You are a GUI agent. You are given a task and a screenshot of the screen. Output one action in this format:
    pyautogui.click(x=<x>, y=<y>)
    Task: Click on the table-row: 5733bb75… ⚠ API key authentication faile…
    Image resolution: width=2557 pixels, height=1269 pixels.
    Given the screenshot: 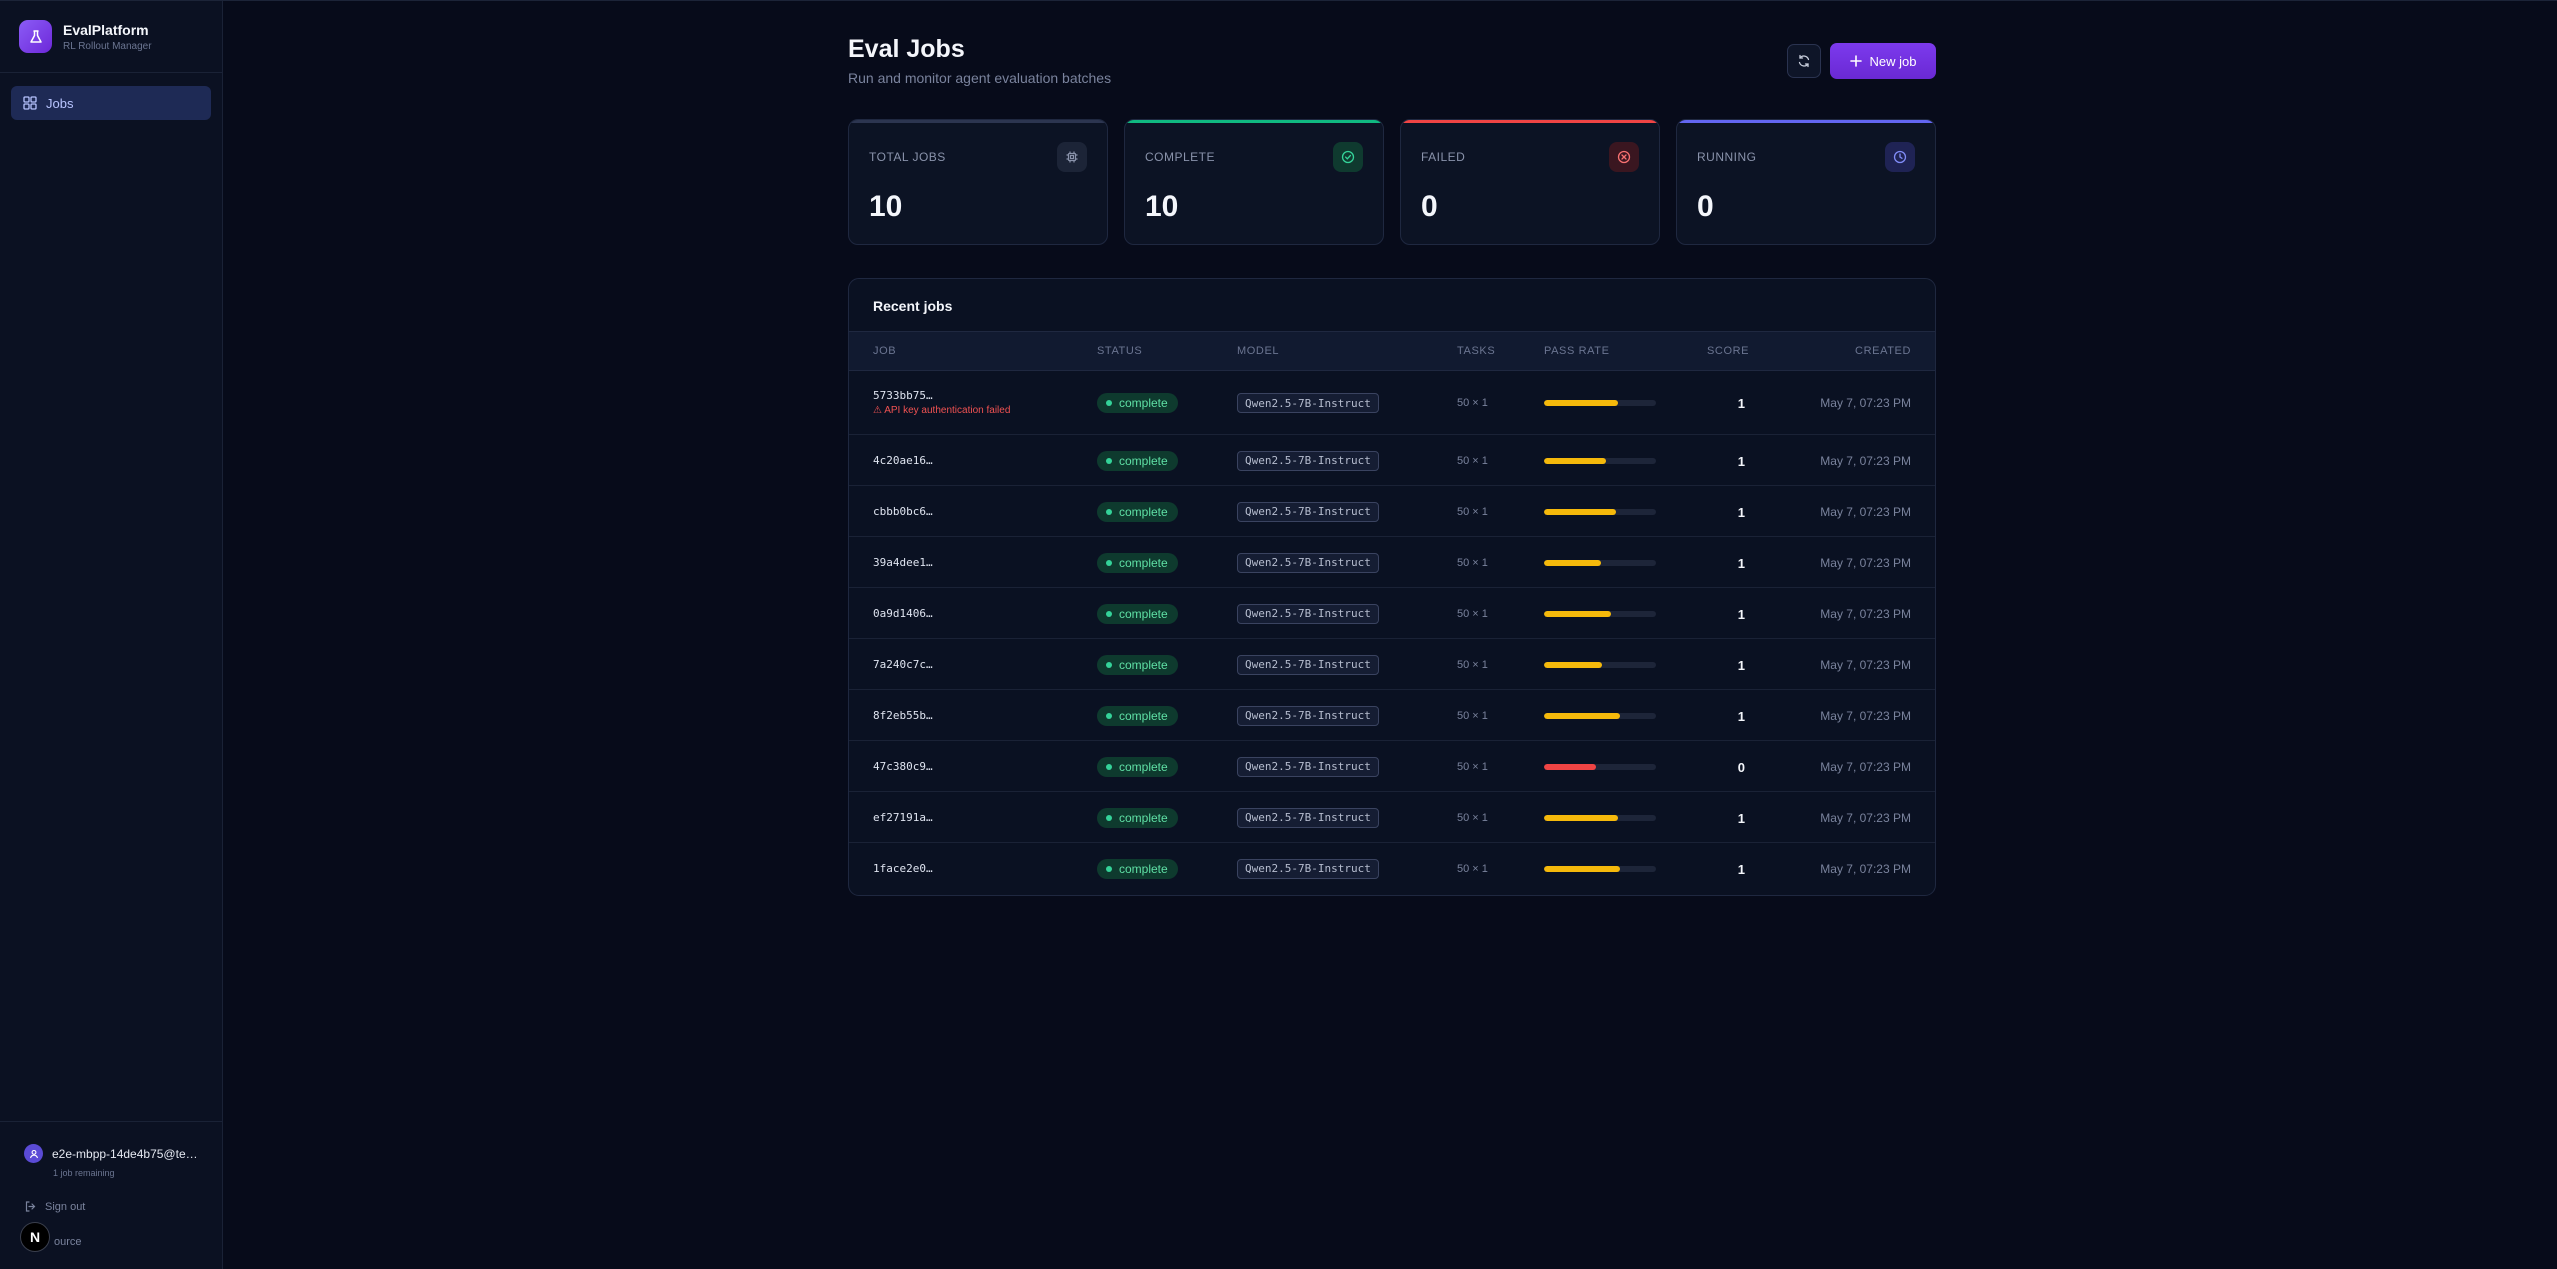 What is the action you would take?
    pyautogui.click(x=1392, y=403)
    